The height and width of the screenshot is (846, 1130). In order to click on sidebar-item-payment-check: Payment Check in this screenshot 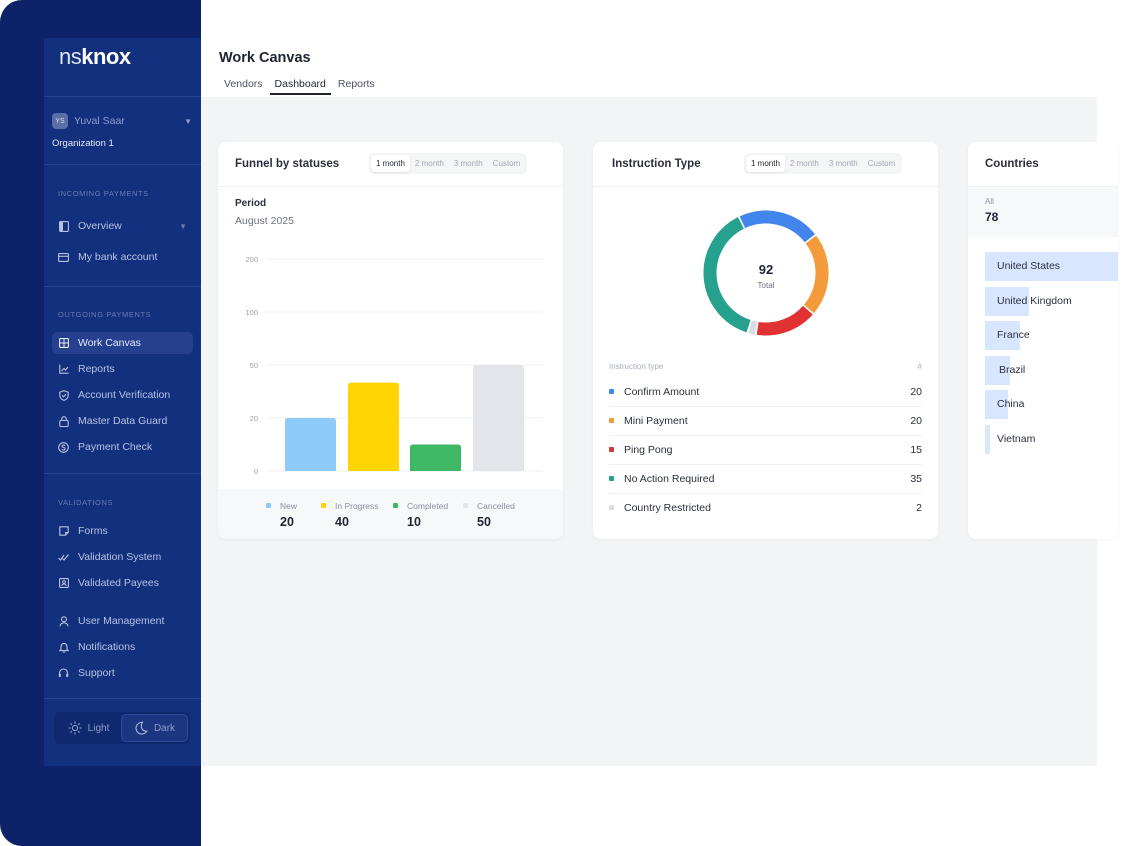, I will do `click(122, 447)`.